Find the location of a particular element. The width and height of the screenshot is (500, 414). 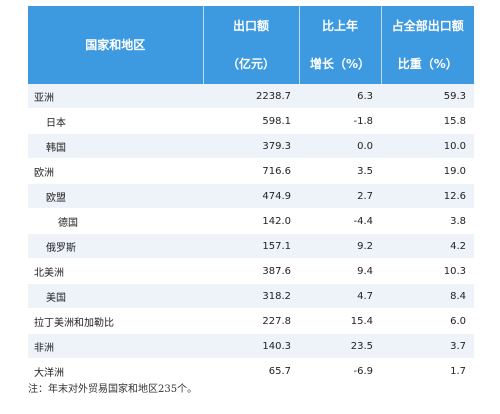

table-row: 美国 318.2 4.7 8.4 is located at coordinates (251, 296).